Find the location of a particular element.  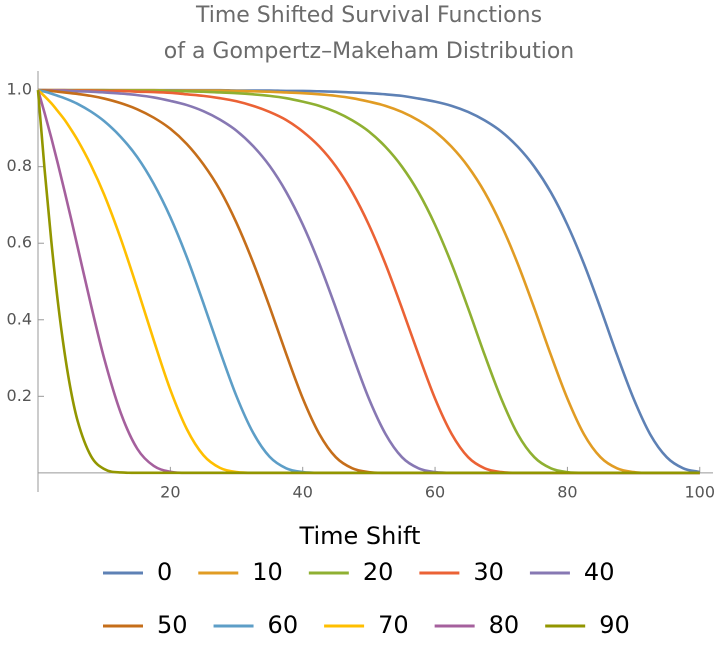

legend-label: 50 is located at coordinates (172, 625).